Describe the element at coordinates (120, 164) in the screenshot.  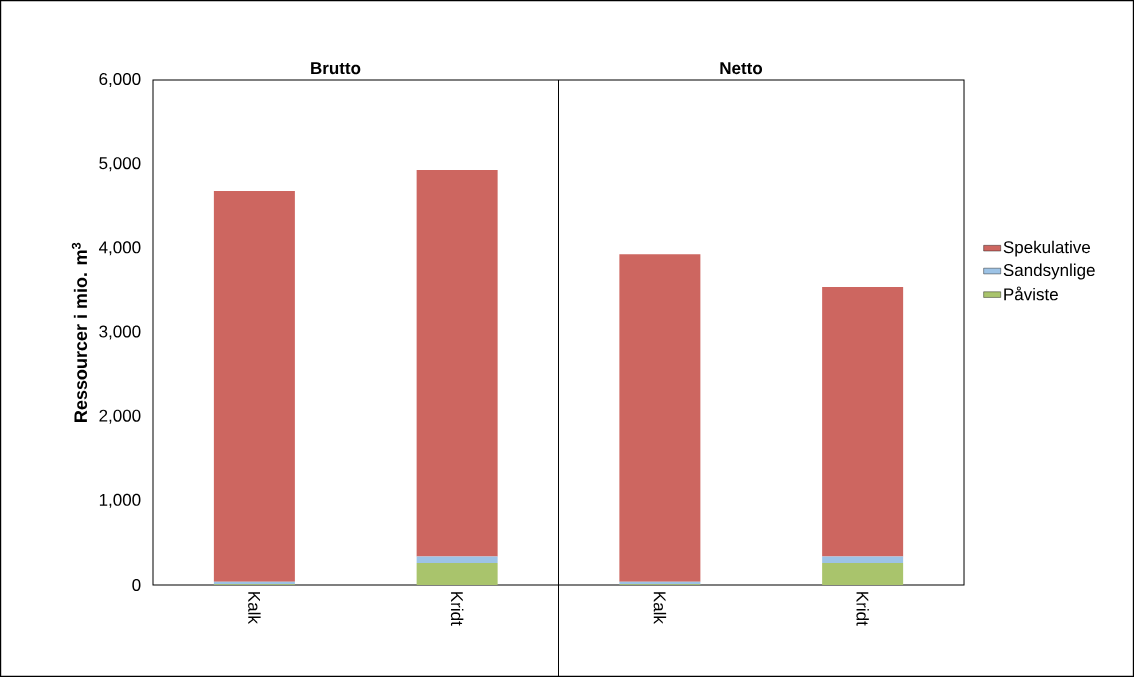
I see `y-tick-label: 5,000` at that location.